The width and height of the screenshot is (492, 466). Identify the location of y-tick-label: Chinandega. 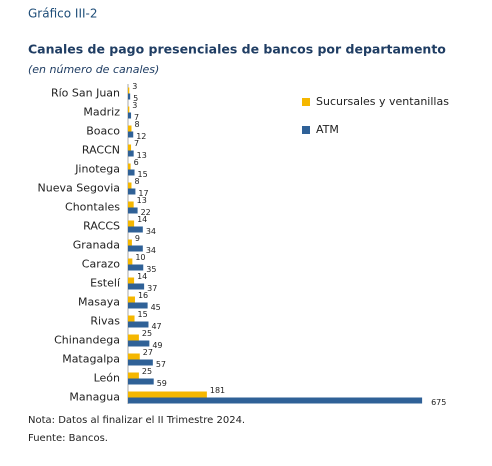
(87, 340).